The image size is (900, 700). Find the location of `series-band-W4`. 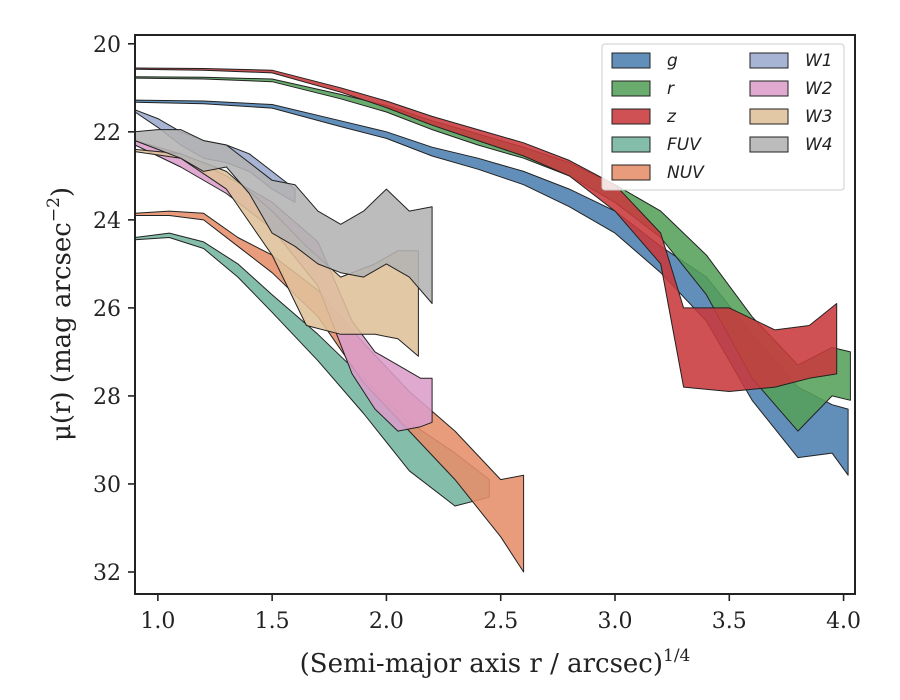

series-band-W4 is located at coordinates (283, 216).